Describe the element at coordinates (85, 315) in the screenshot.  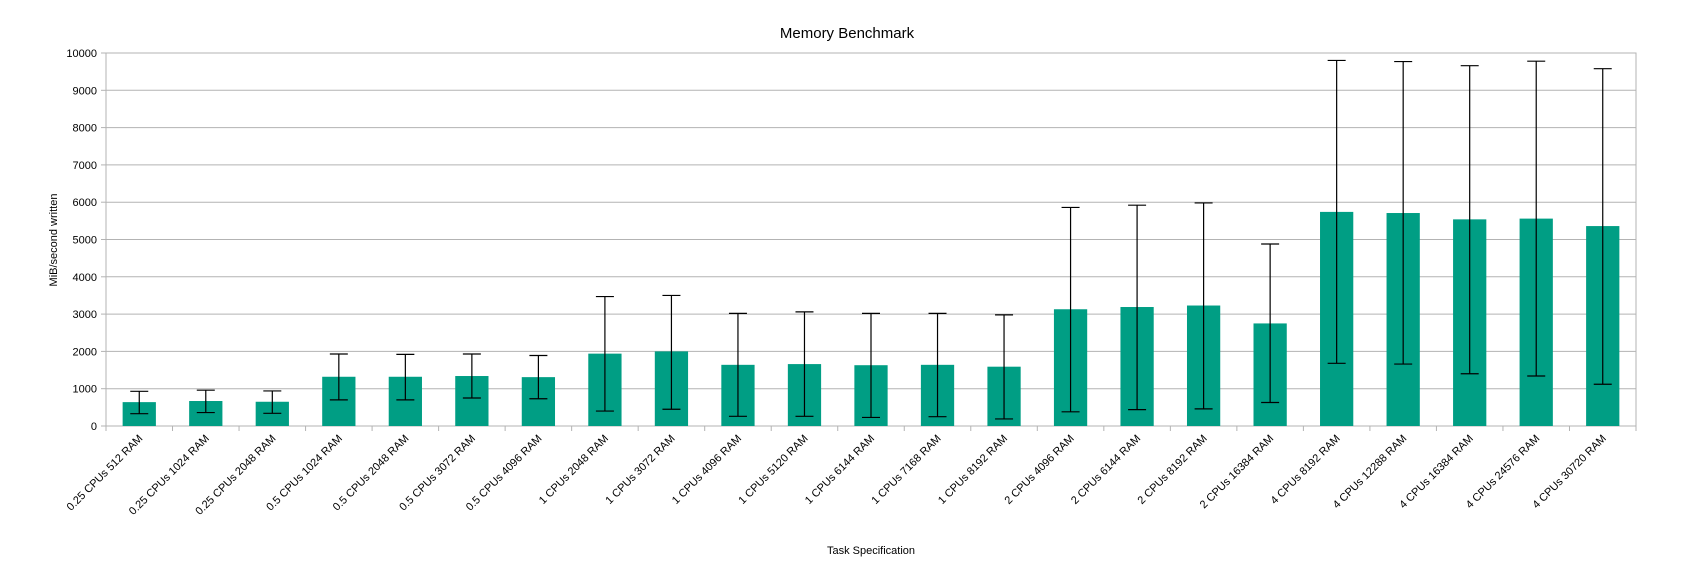
I see `y-tick-label: 3000` at that location.